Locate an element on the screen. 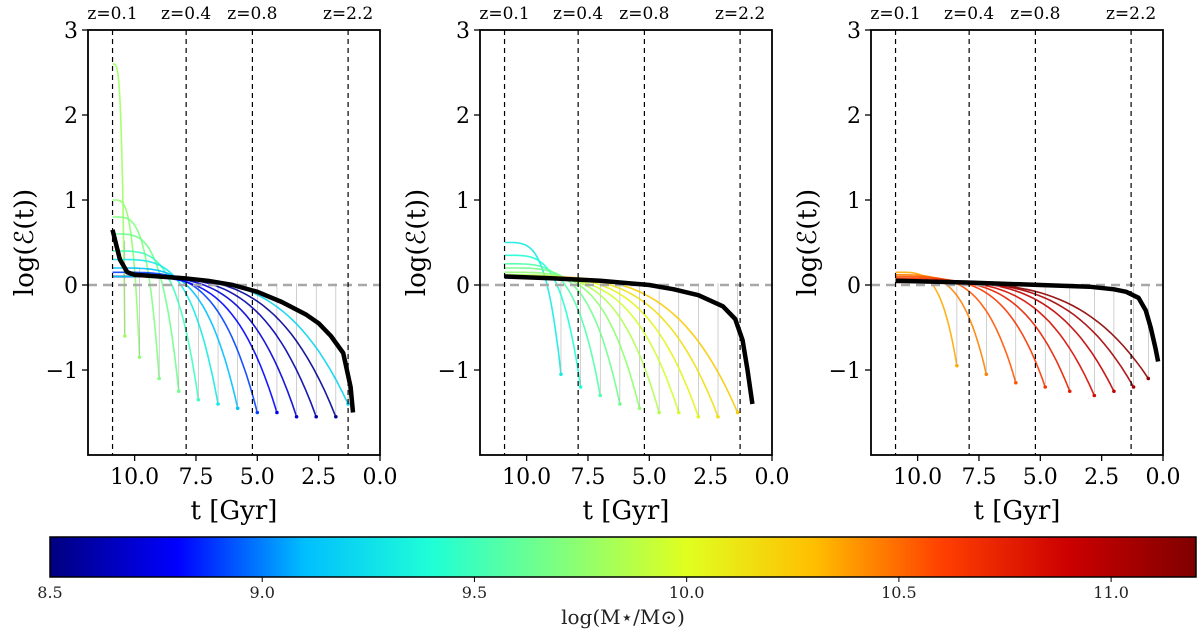  colorbar: 8.5 9.0 9.5 10.0 10.5 11.0 log(M⋆/M⊙) is located at coordinates (617, 582).